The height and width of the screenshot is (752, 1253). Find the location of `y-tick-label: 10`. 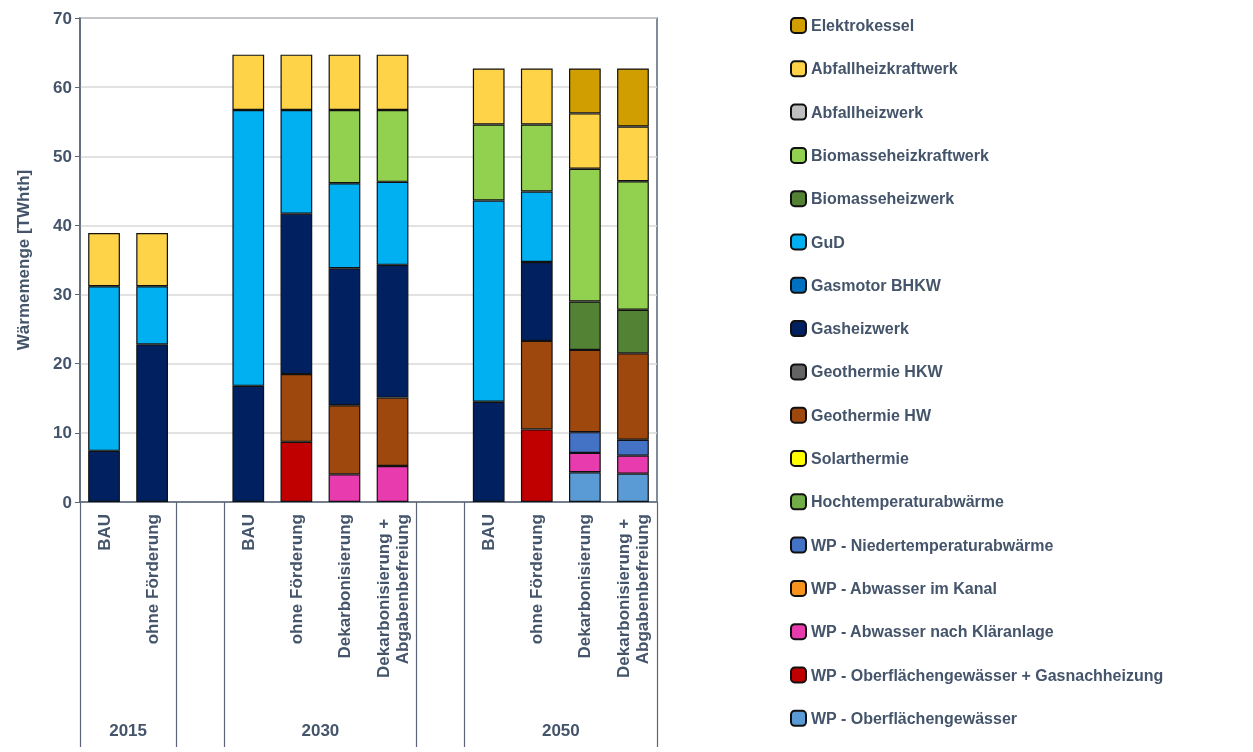

y-tick-label: 10 is located at coordinates (62, 433).